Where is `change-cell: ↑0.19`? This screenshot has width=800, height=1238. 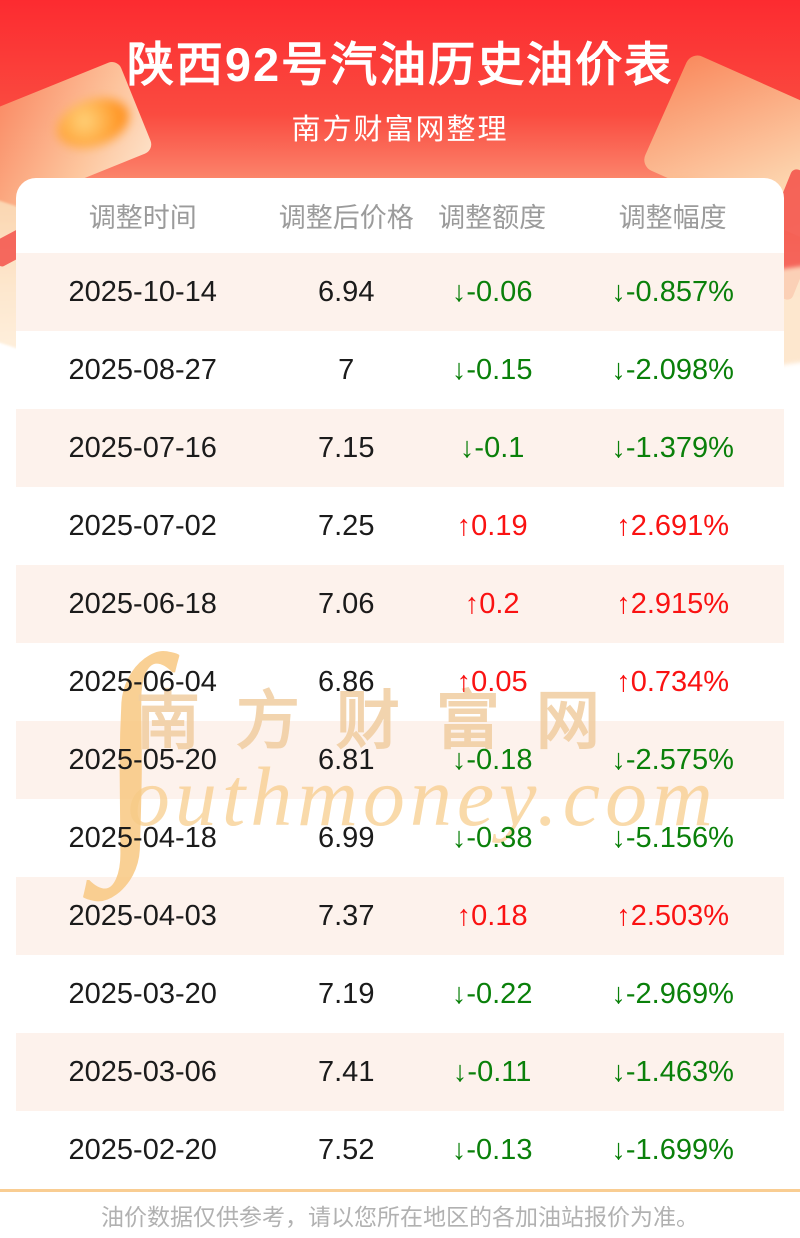
change-cell: ↑0.19 is located at coordinates (492, 525).